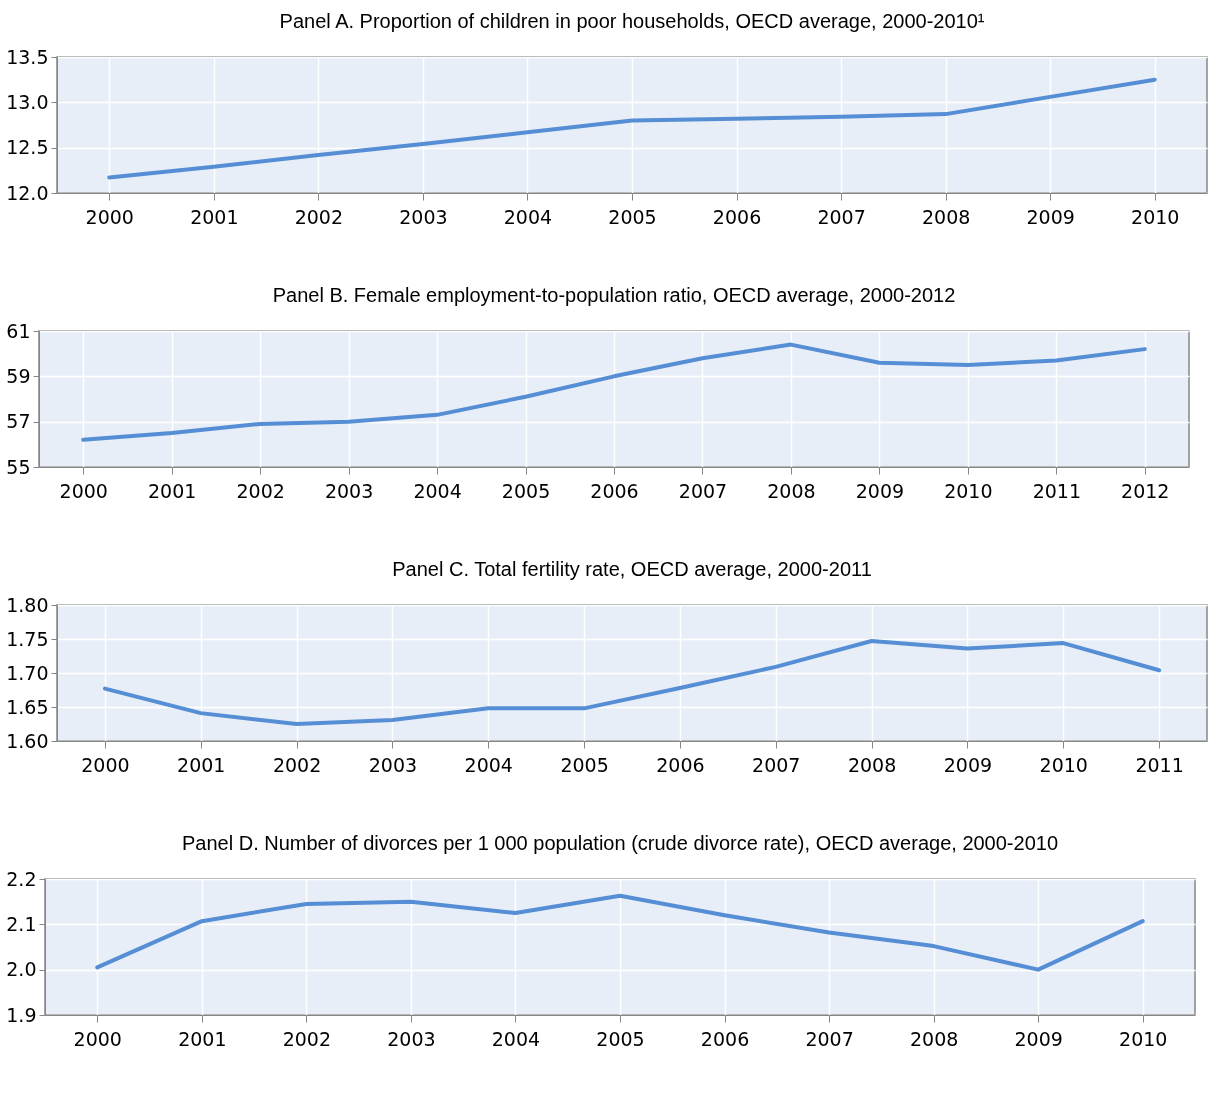 Image resolution: width=1222 pixels, height=1097 pixels. I want to click on y-tick-label: 1.60, so click(27, 740).